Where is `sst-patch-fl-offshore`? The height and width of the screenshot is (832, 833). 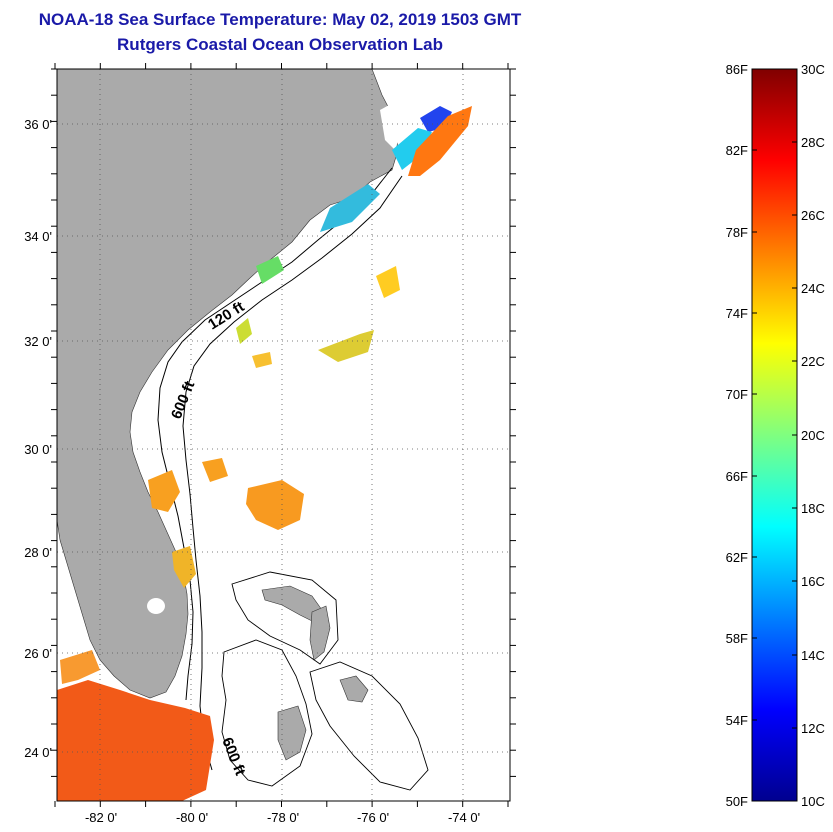
sst-patch-fl-offshore is located at coordinates (275, 505).